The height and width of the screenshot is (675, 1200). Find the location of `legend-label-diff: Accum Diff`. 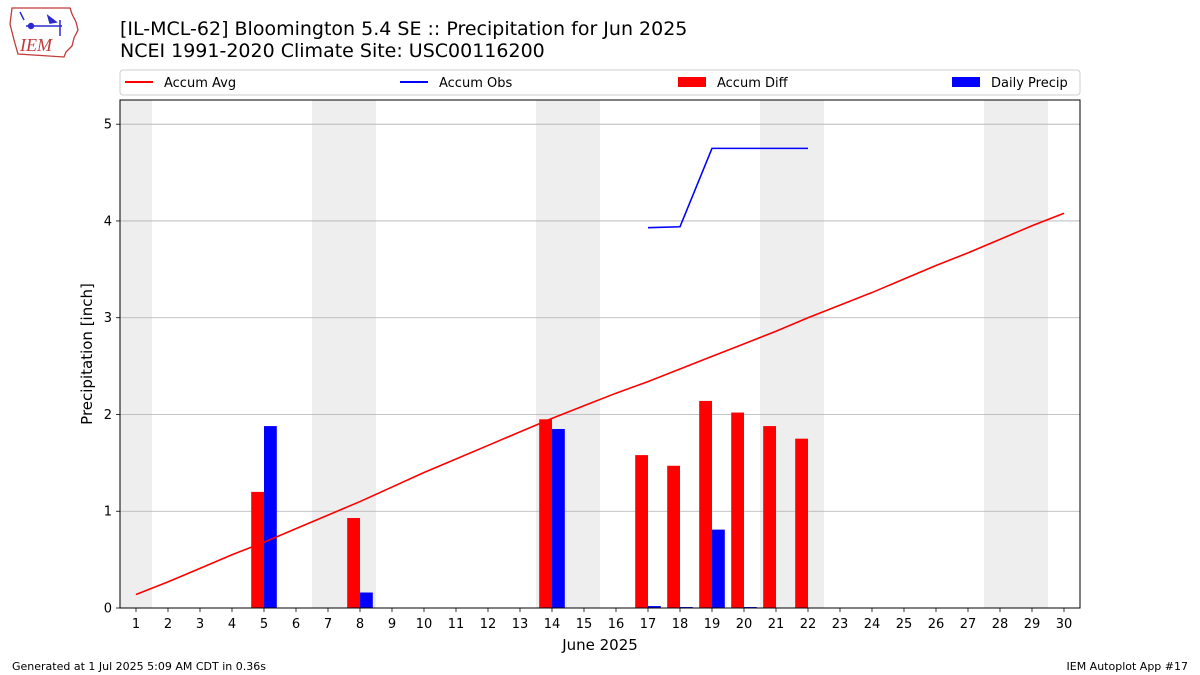

legend-label-diff: Accum Diff is located at coordinates (753, 83).